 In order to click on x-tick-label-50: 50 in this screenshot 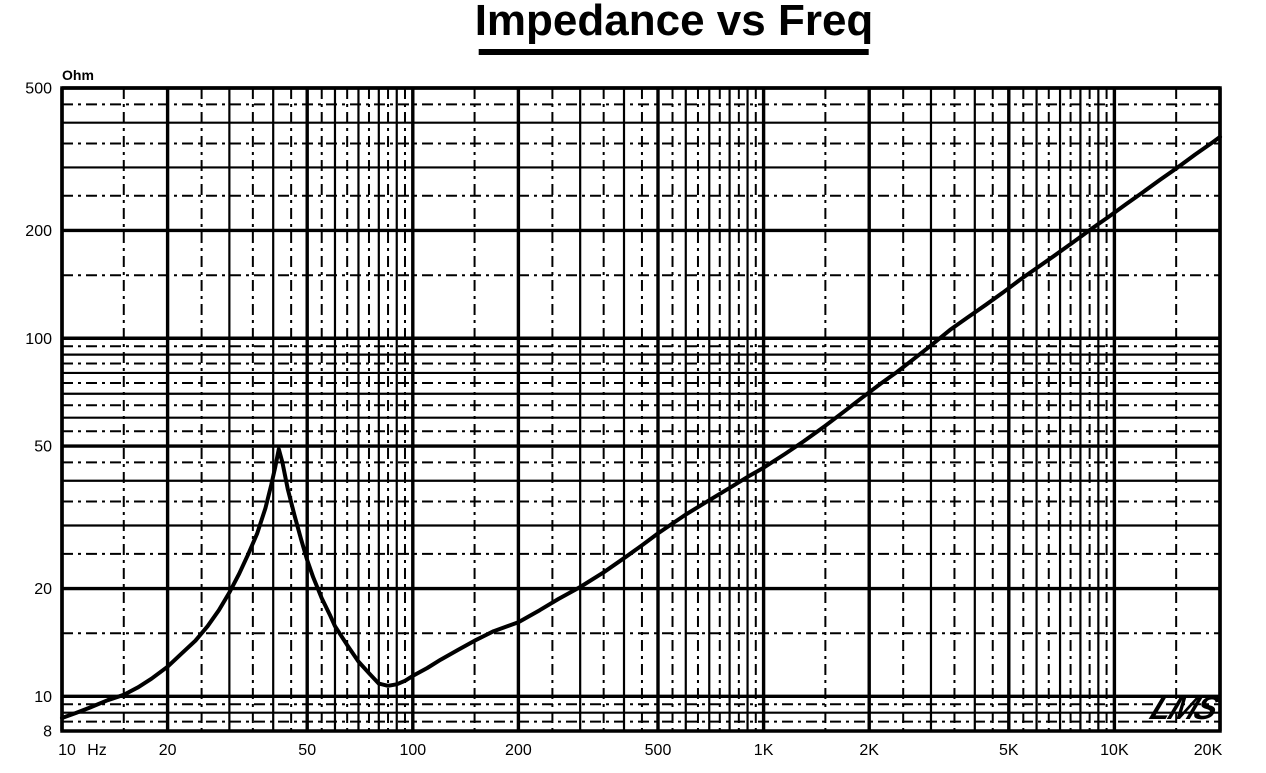, I will do `click(307, 750)`.